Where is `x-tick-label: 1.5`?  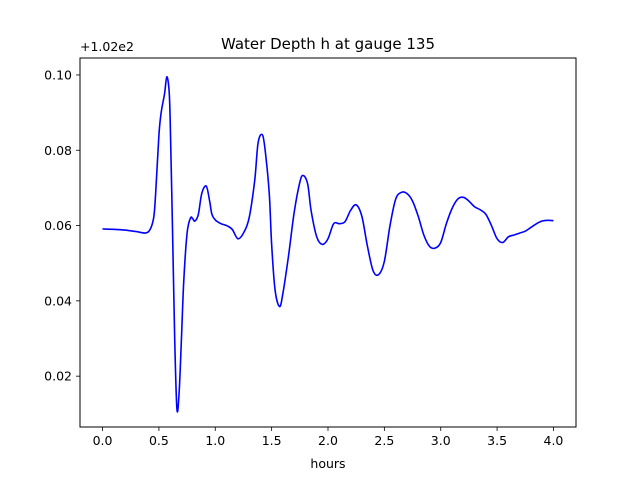
x-tick-label: 1.5 is located at coordinates (272, 440).